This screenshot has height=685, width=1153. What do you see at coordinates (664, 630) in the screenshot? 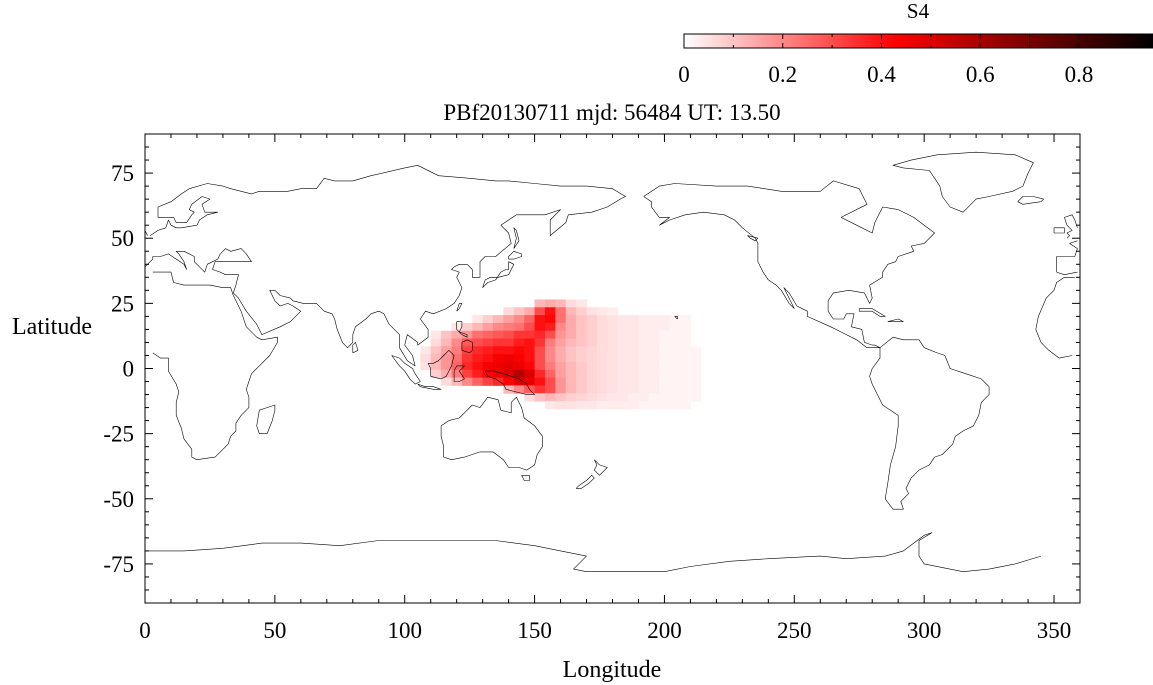
I see `x-tick-label: 200` at bounding box center [664, 630].